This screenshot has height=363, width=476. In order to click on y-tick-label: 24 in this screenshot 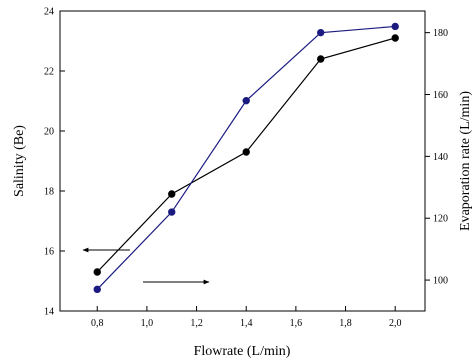, I will do `click(49, 12)`.